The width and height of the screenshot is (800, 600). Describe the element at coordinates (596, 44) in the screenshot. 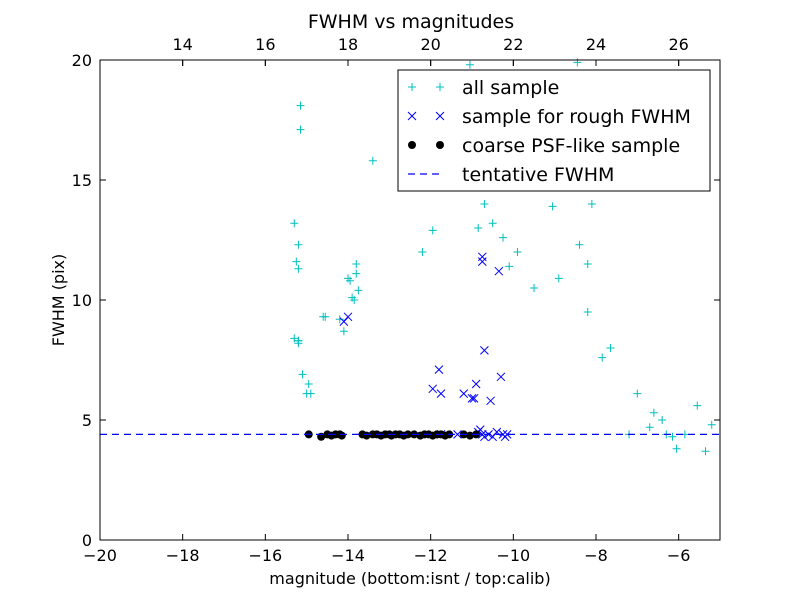

I see `top-x-tick-label: 24` at that location.